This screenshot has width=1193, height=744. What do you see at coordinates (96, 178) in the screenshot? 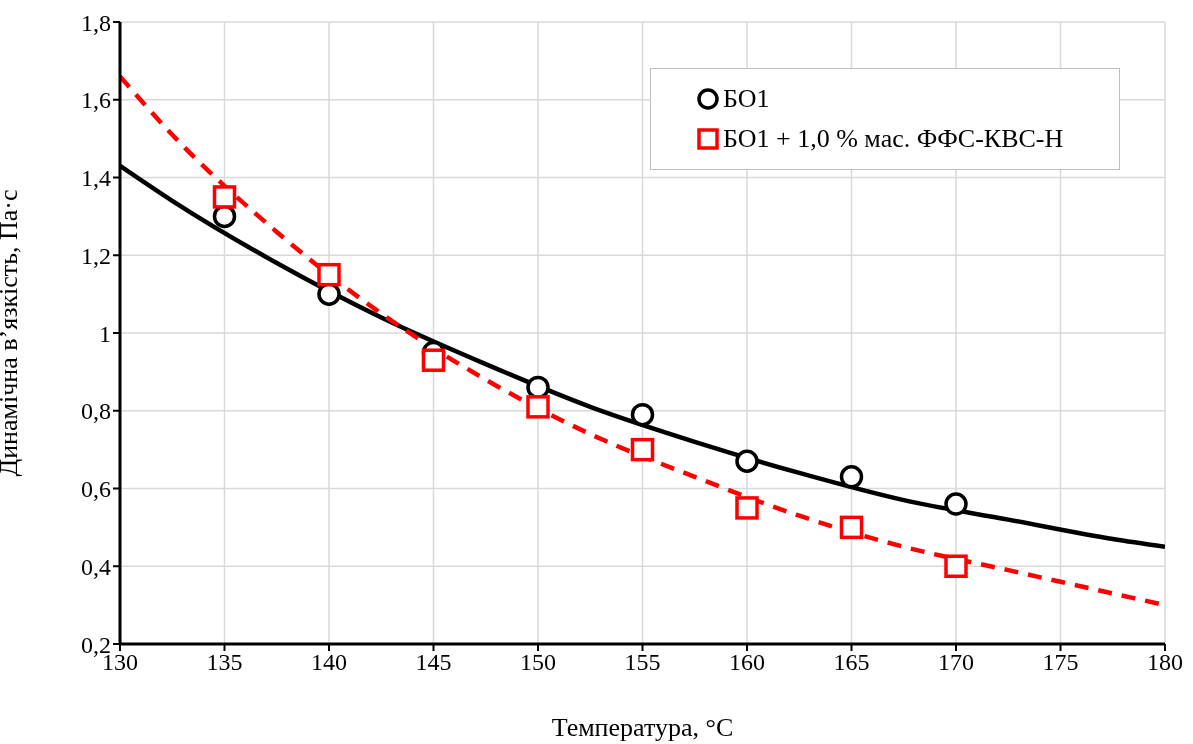
I see `y-tick-label: 1,4` at bounding box center [96, 178].